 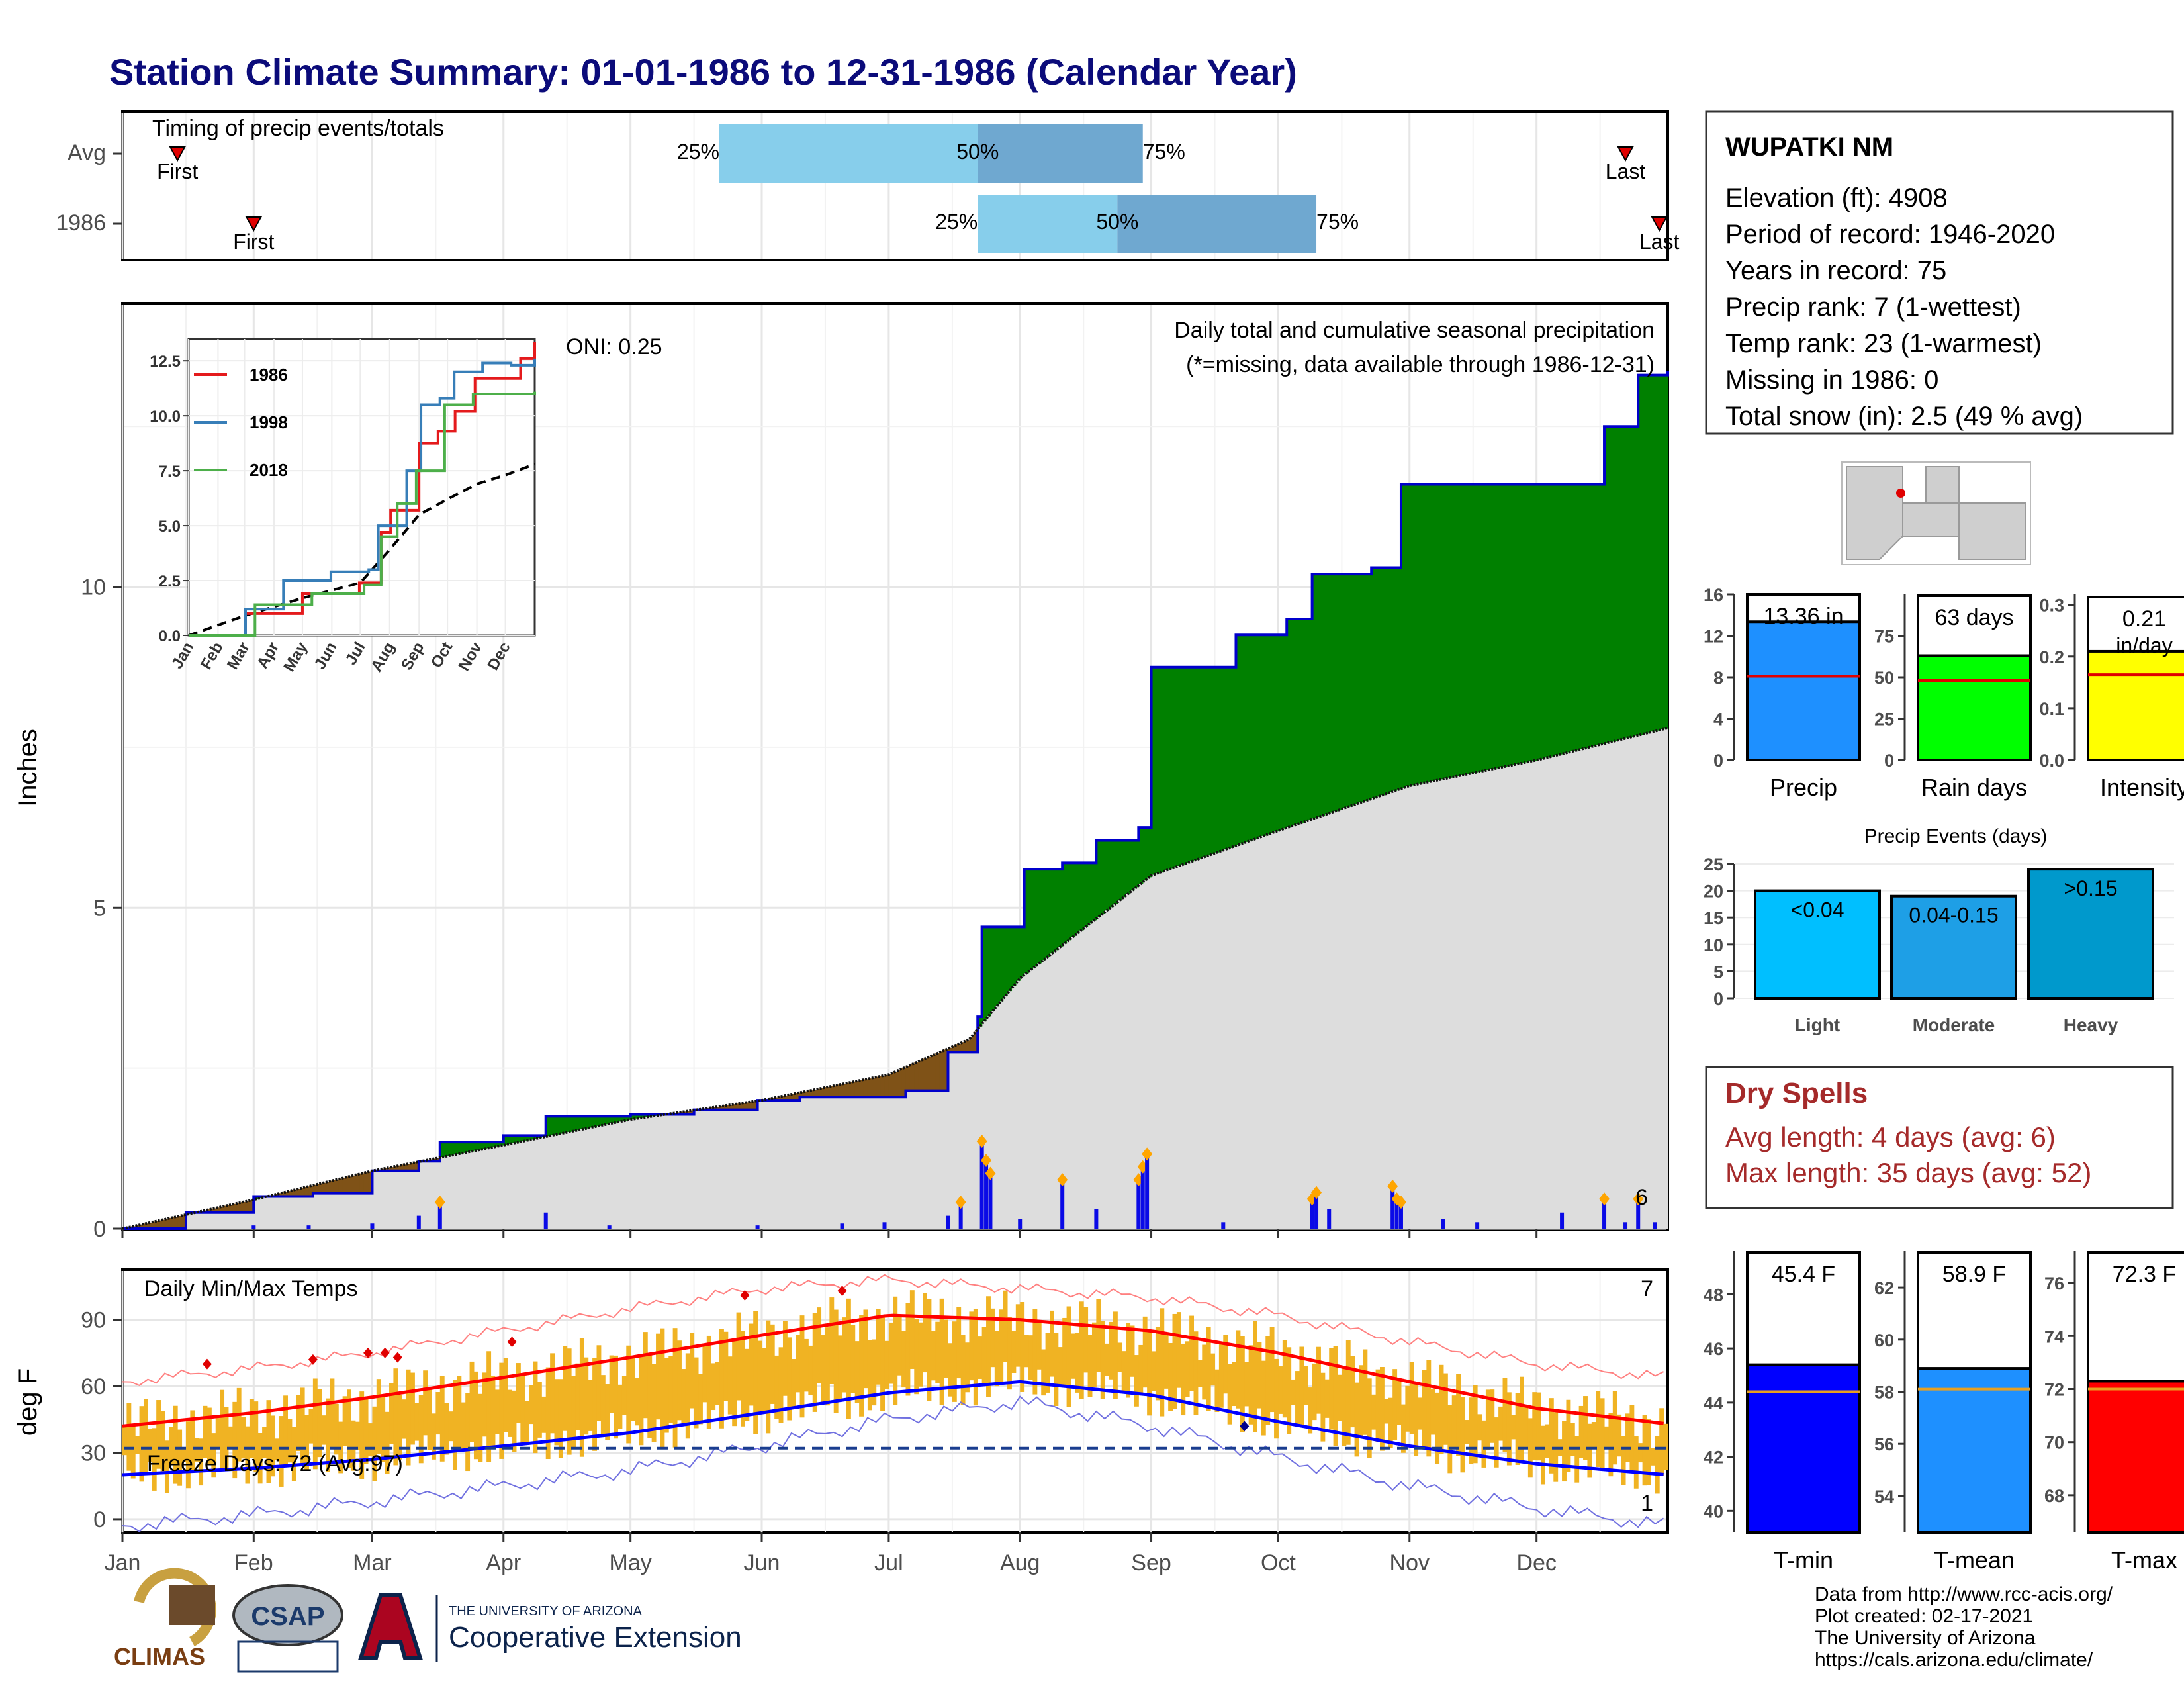 What do you see at coordinates (2144, 619) in the screenshot?
I see `summary-2-value-label: 0.21` at bounding box center [2144, 619].